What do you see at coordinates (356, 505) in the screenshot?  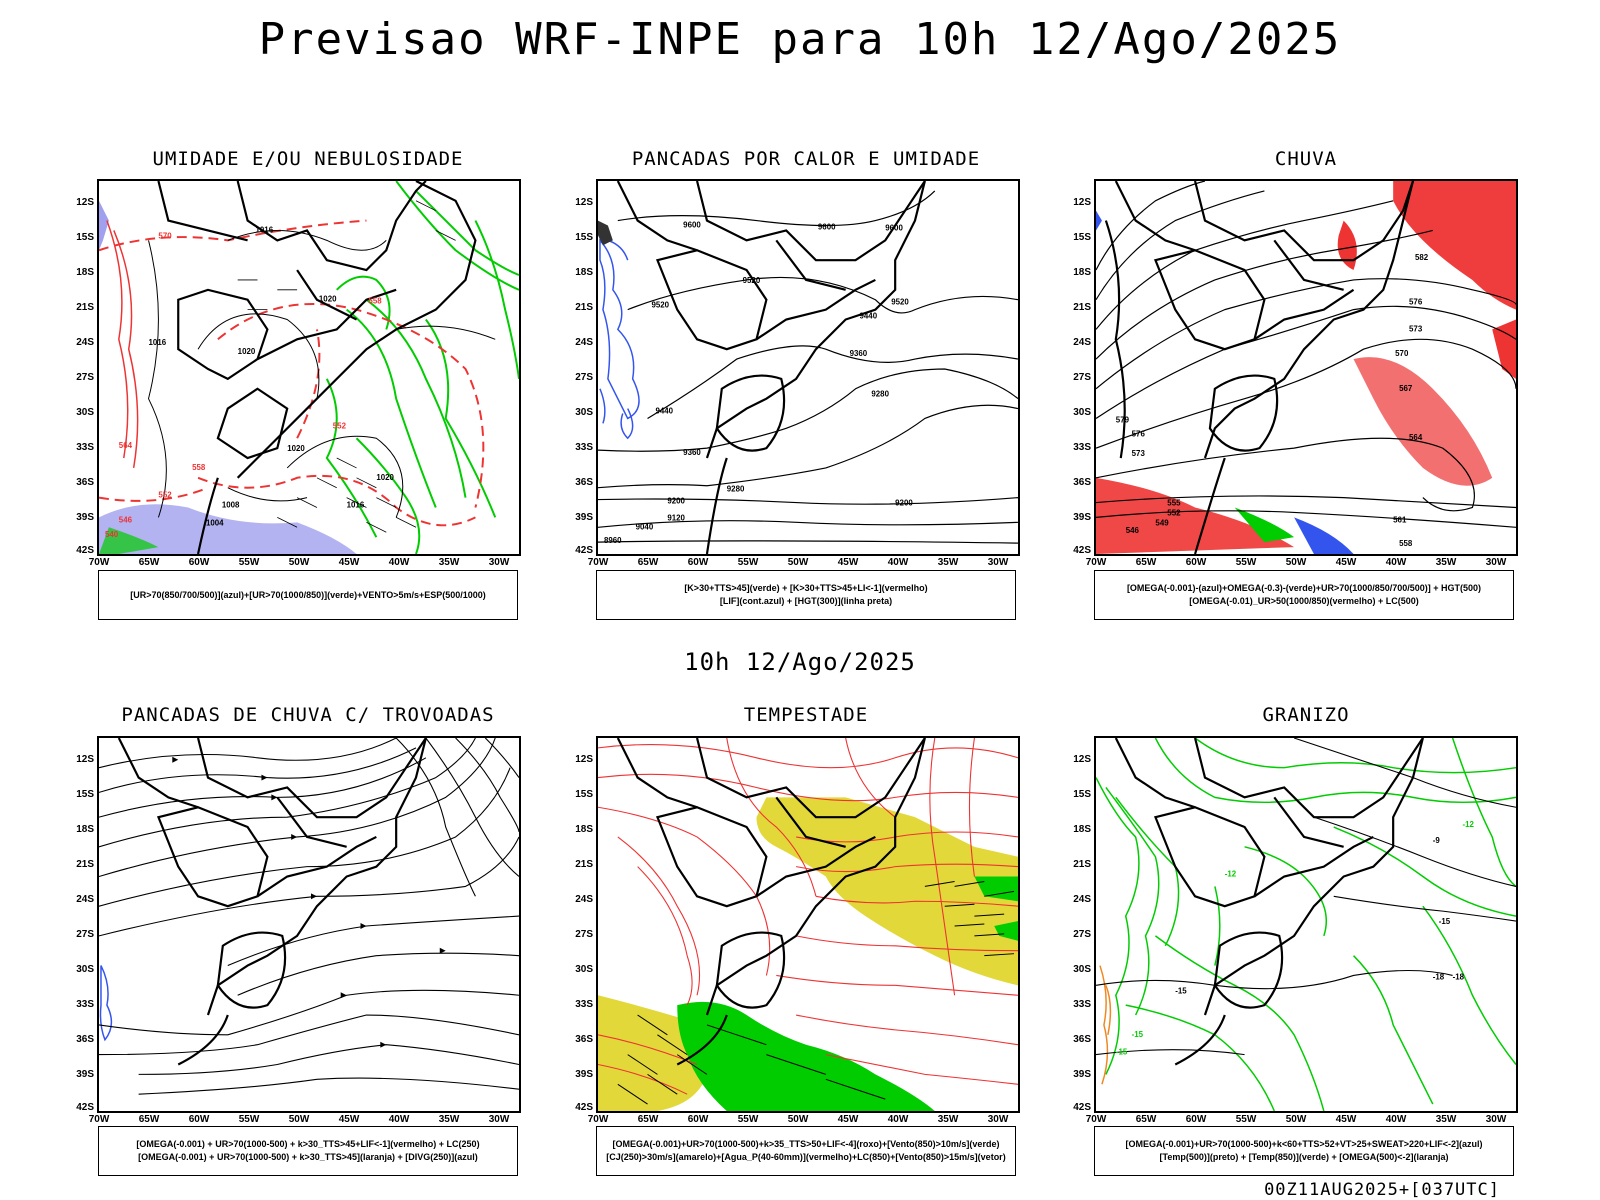 I see `contour-label: 1016` at bounding box center [356, 505].